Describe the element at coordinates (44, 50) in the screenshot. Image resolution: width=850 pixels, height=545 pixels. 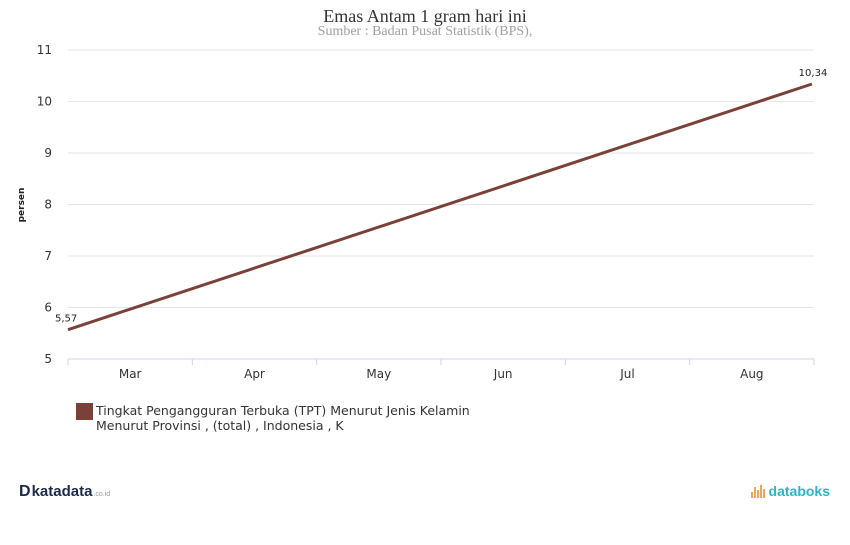
I see `y-tick-label: 11` at that location.